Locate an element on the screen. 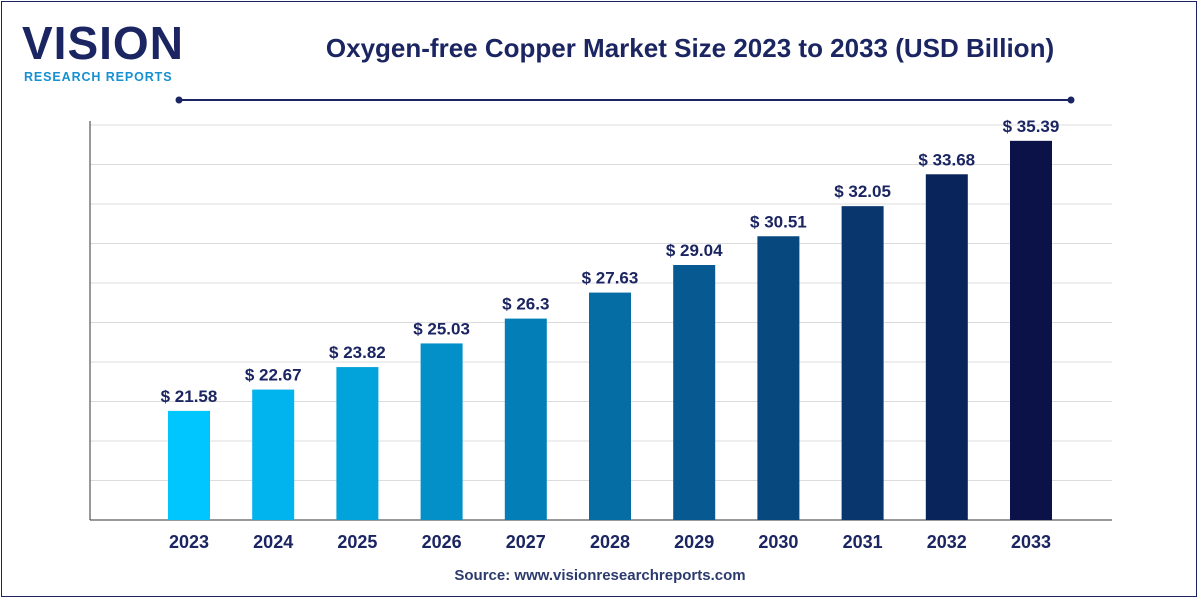 This screenshot has height=600, width=1200. bar-2030 is located at coordinates (778, 378).